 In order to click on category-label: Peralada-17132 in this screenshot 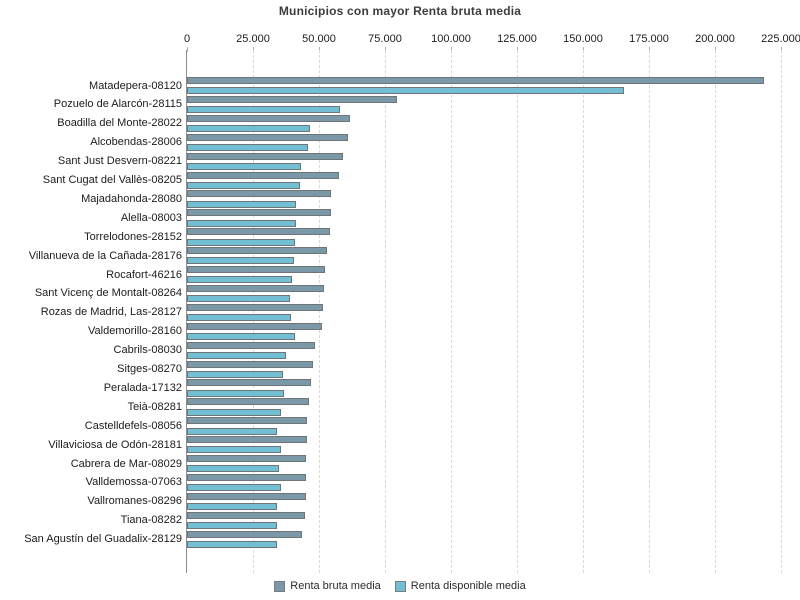, I will do `click(142, 387)`.